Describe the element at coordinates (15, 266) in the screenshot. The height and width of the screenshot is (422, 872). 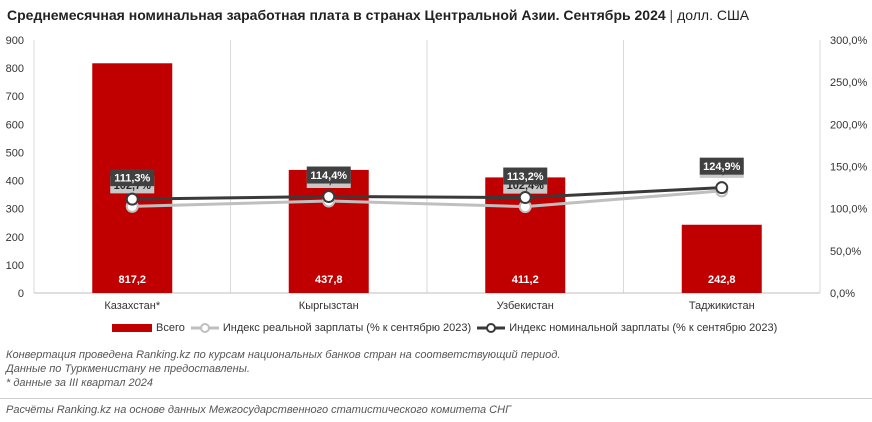
I see `y-tick-label: 100` at that location.